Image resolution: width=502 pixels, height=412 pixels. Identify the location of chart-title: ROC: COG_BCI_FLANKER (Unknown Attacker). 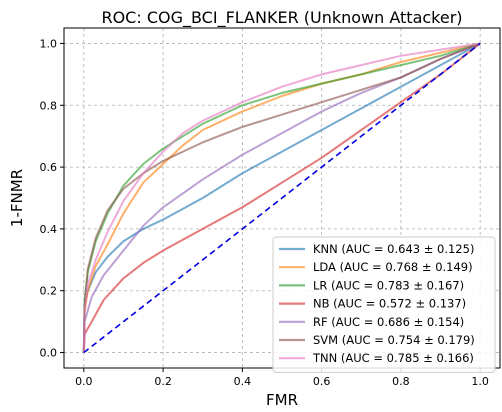
(281, 18).